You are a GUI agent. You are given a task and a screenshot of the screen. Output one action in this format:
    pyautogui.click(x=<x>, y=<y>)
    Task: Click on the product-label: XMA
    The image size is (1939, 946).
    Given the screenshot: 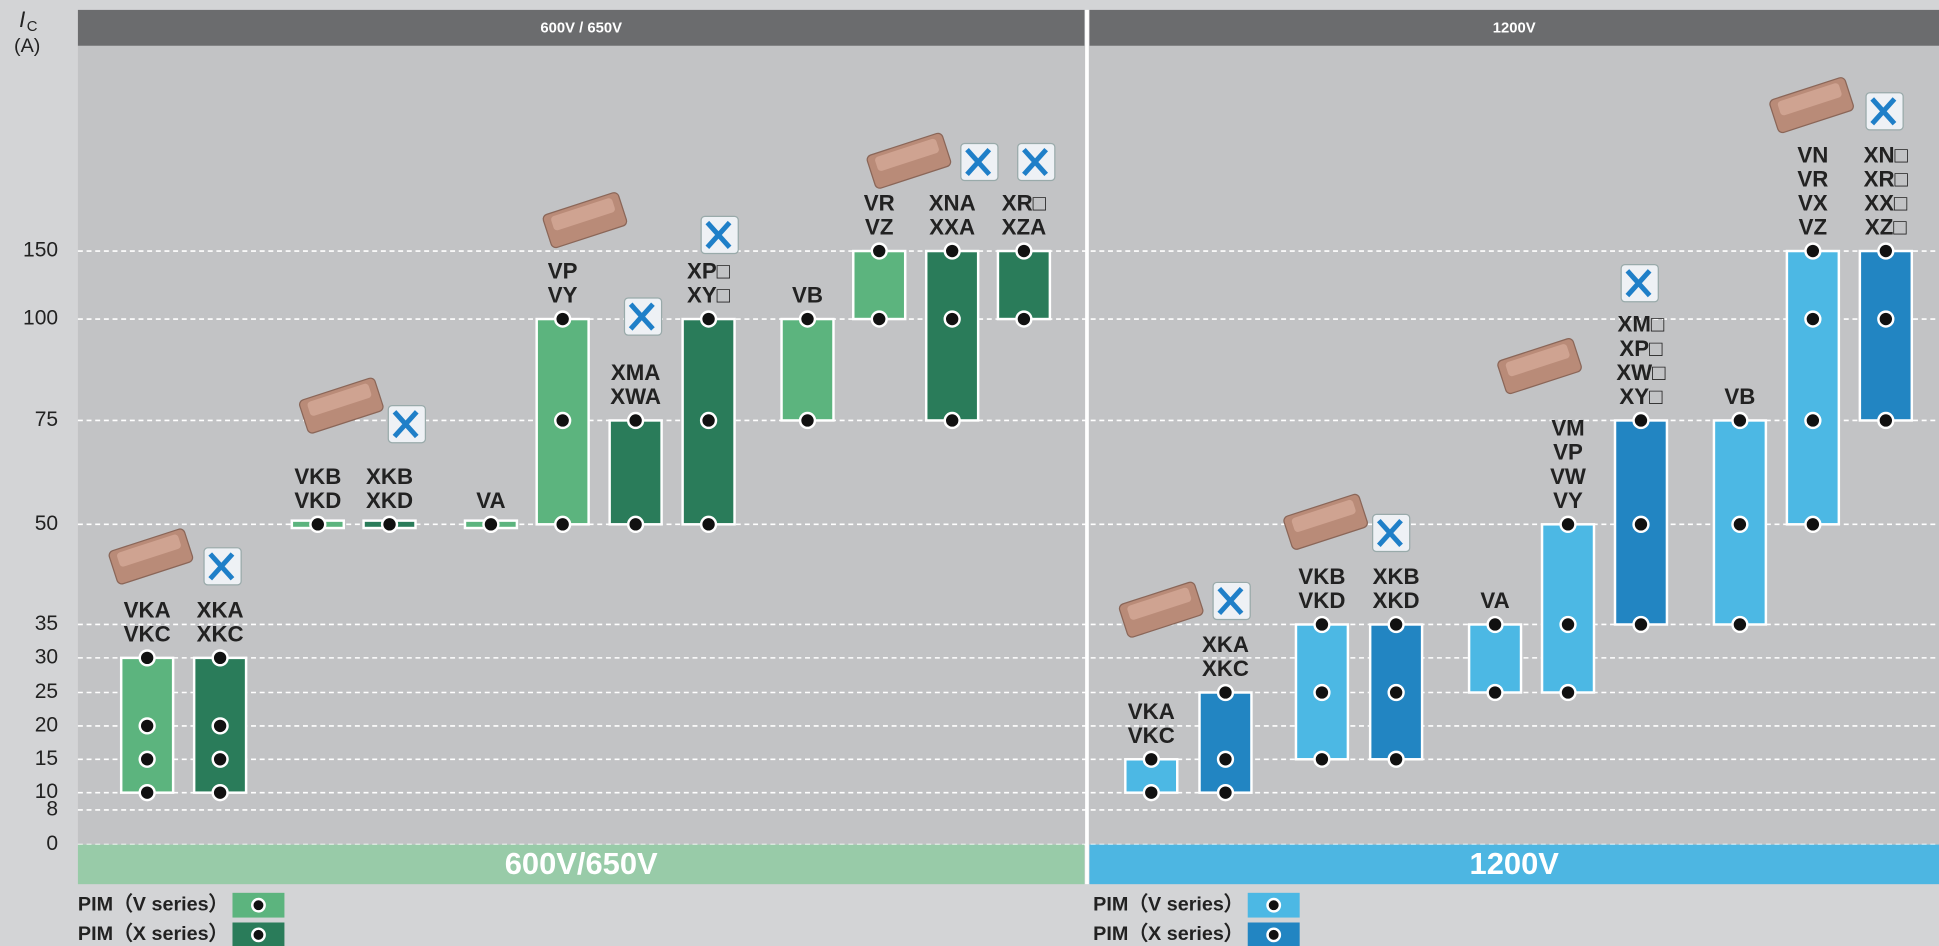 What is the action you would take?
    pyautogui.click(x=635, y=372)
    